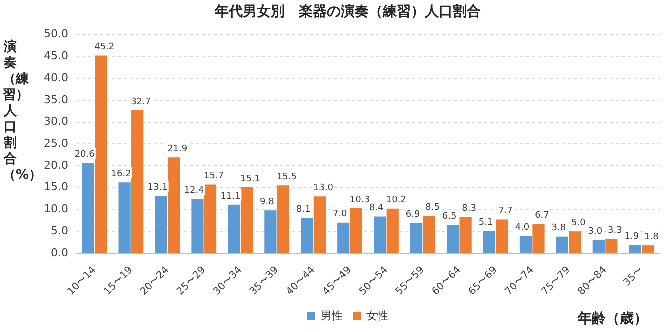  I want to click on y-tick-label: 45.0, so click(56, 56).